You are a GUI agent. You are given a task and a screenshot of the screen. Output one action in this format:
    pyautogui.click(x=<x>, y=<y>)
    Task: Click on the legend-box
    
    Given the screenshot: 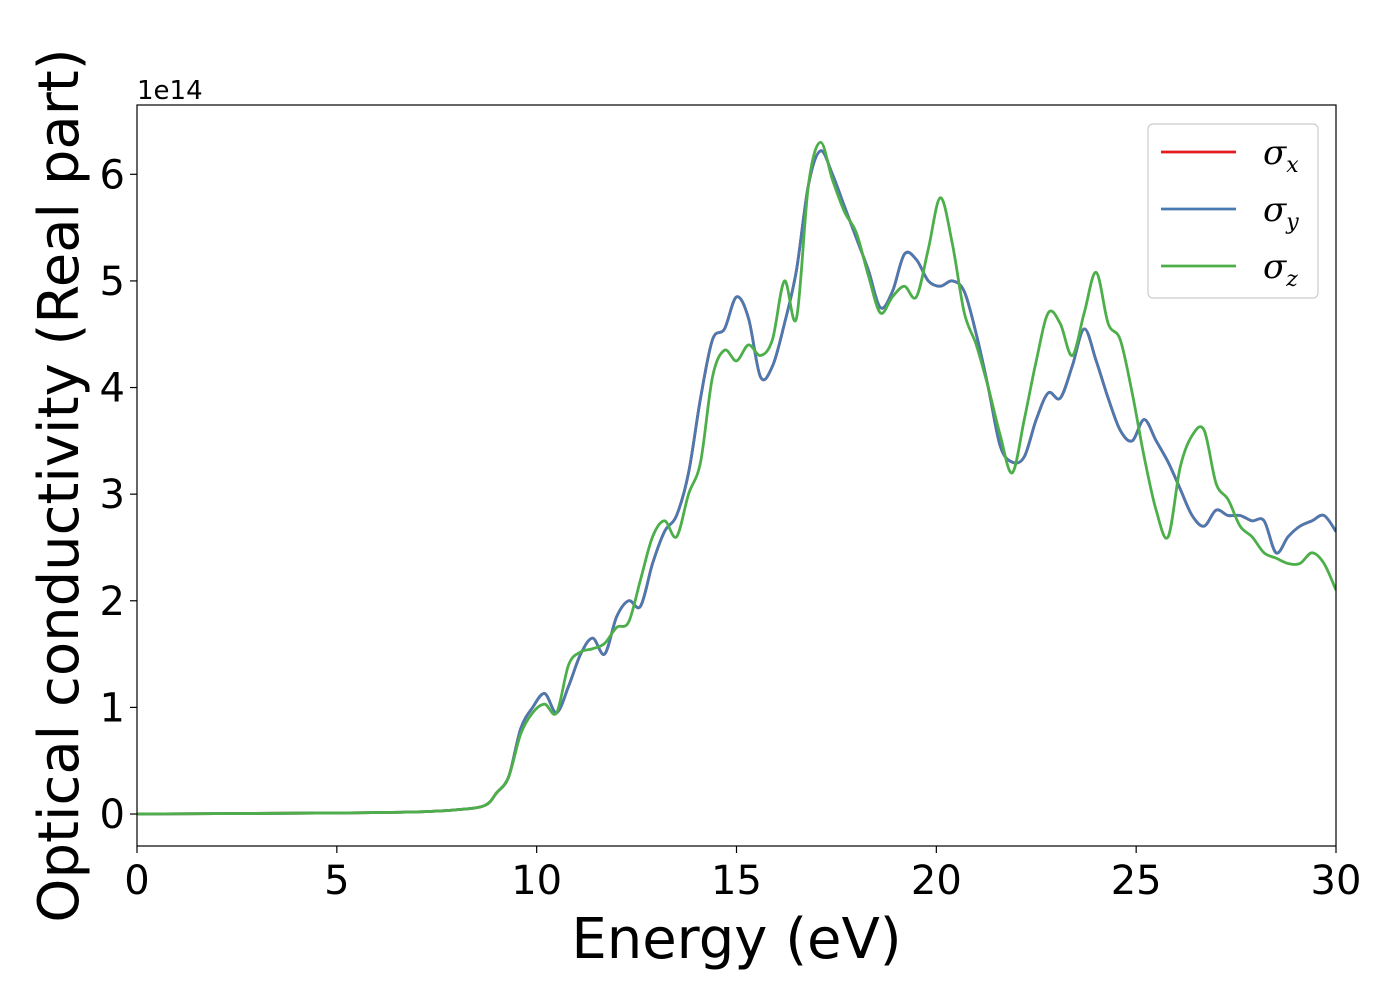 What is the action you would take?
    pyautogui.click(x=1233, y=211)
    